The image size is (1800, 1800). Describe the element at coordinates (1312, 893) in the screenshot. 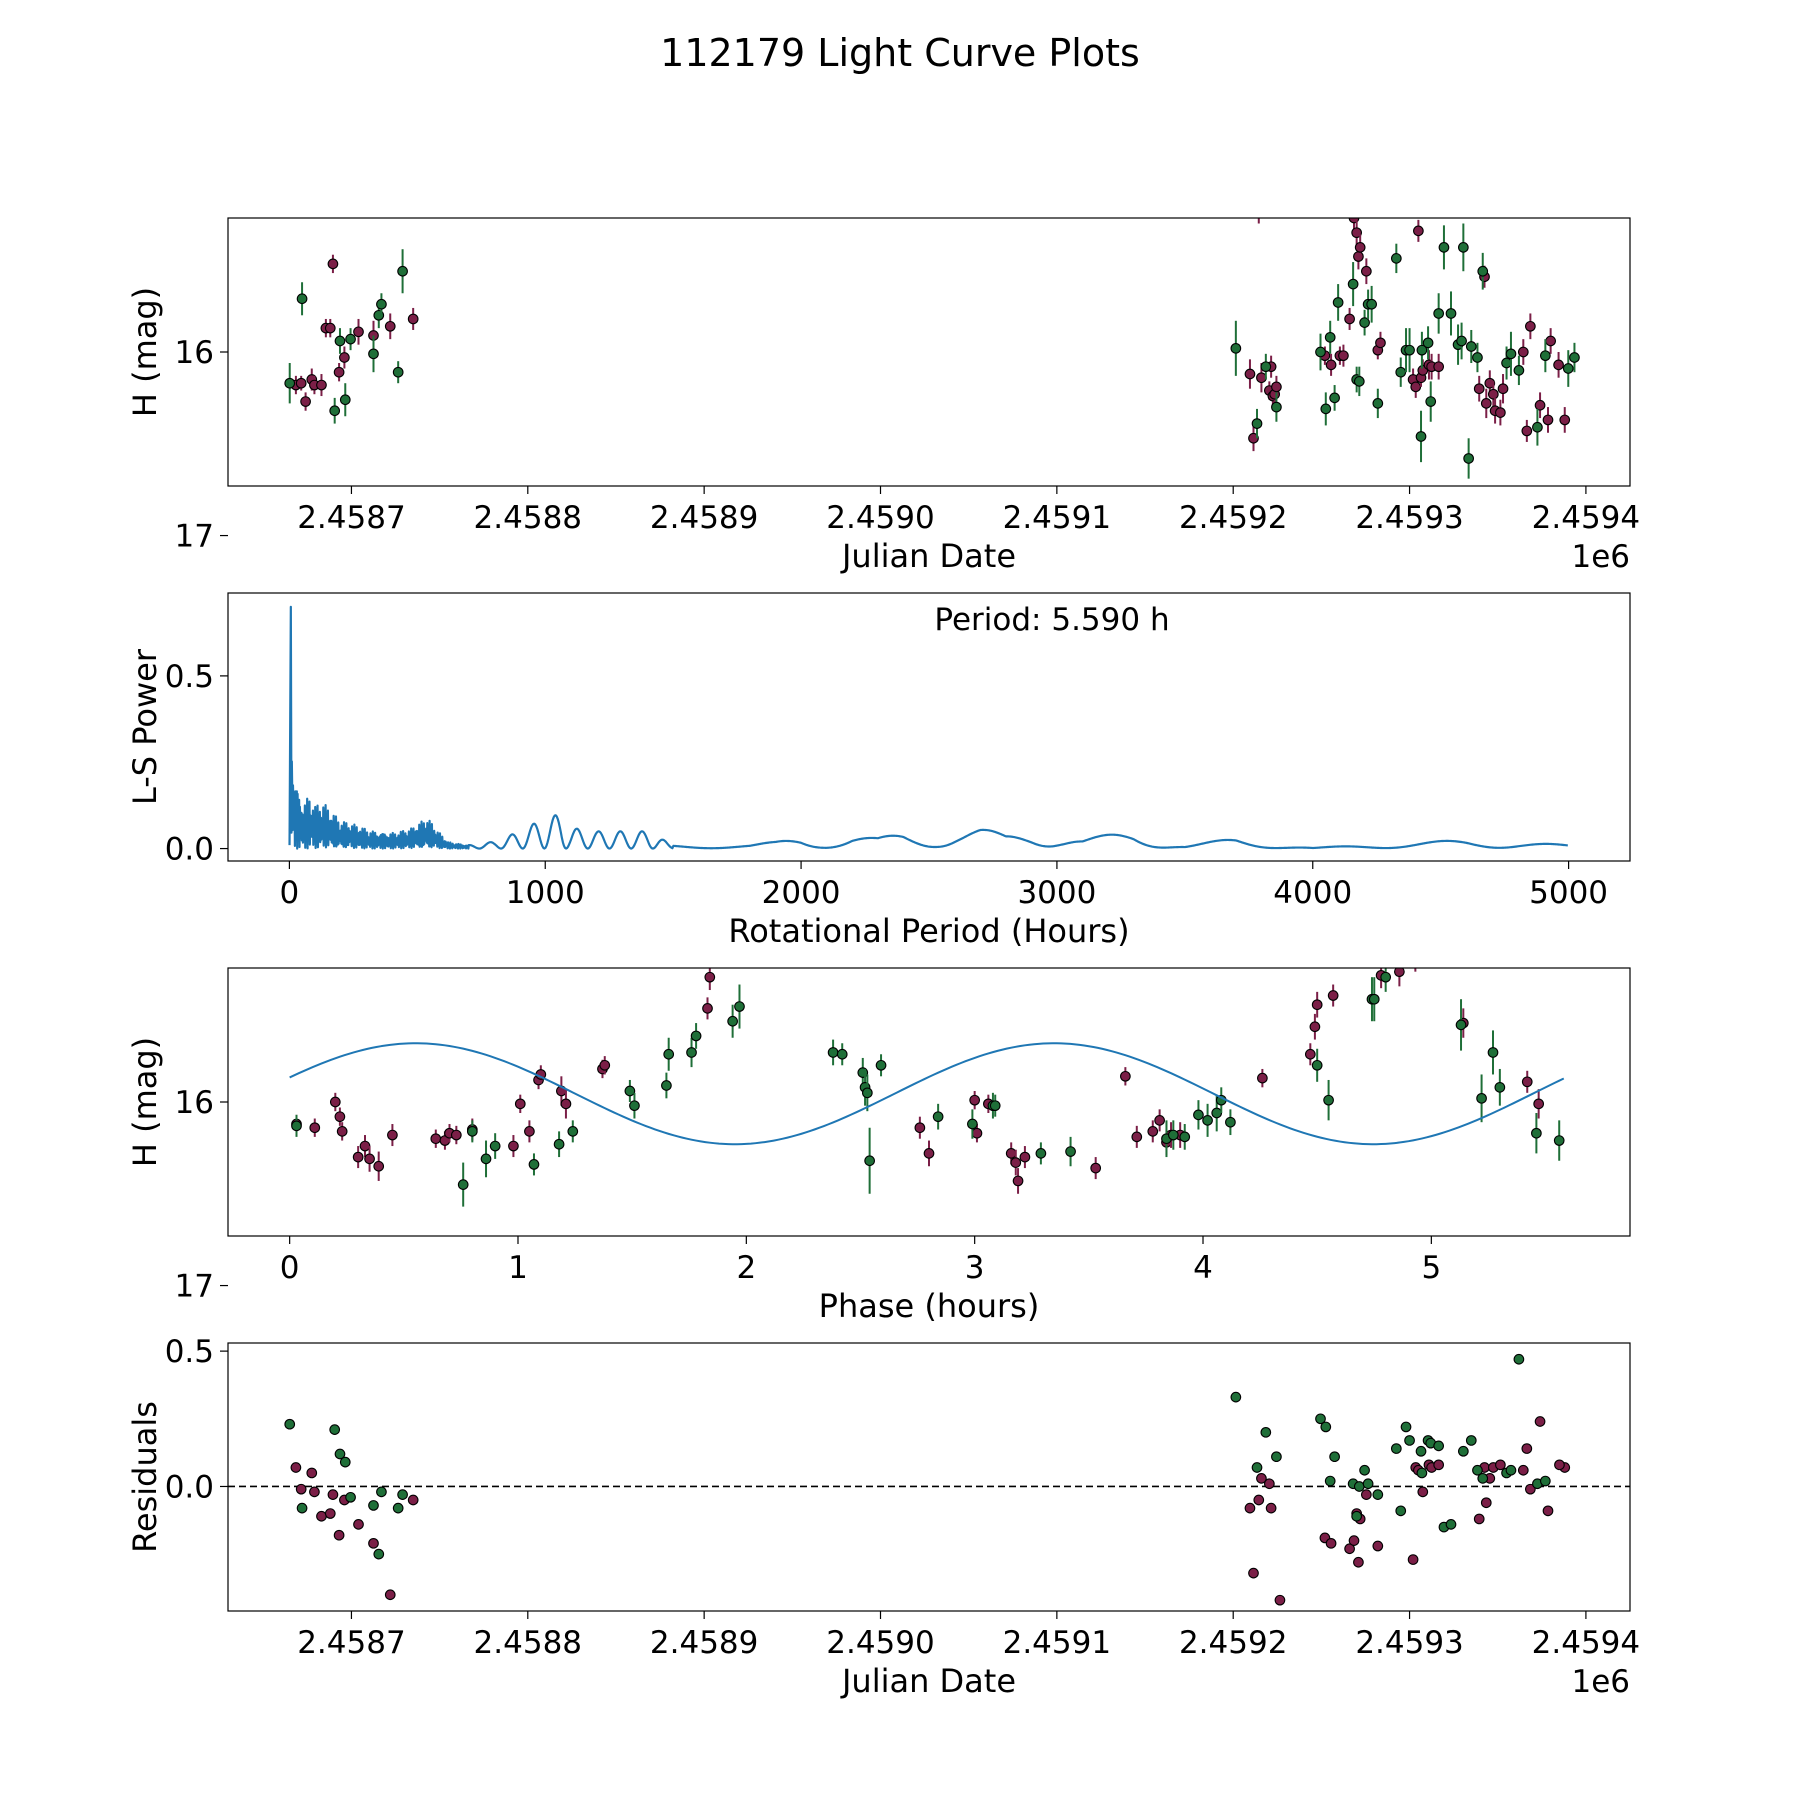

I see `x-tick-label: 4000` at that location.